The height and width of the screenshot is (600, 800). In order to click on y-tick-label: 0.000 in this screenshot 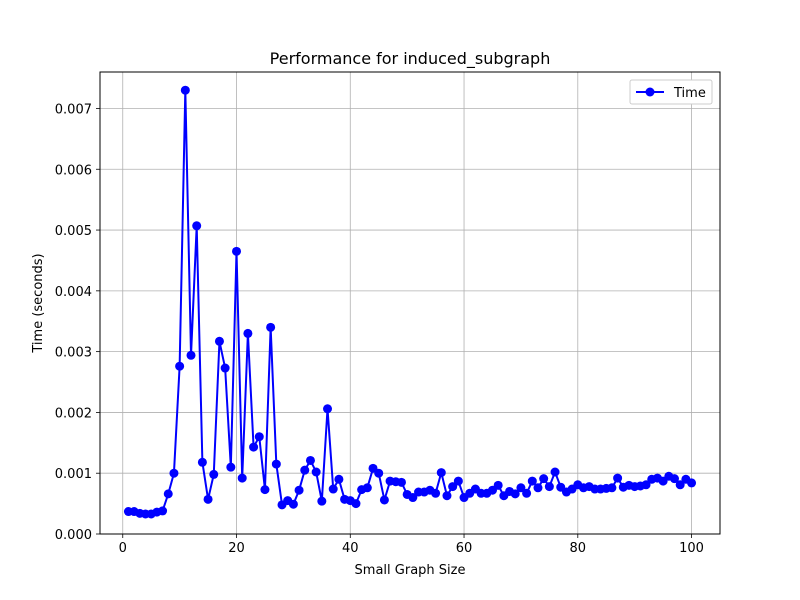, I will do `click(73, 535)`.